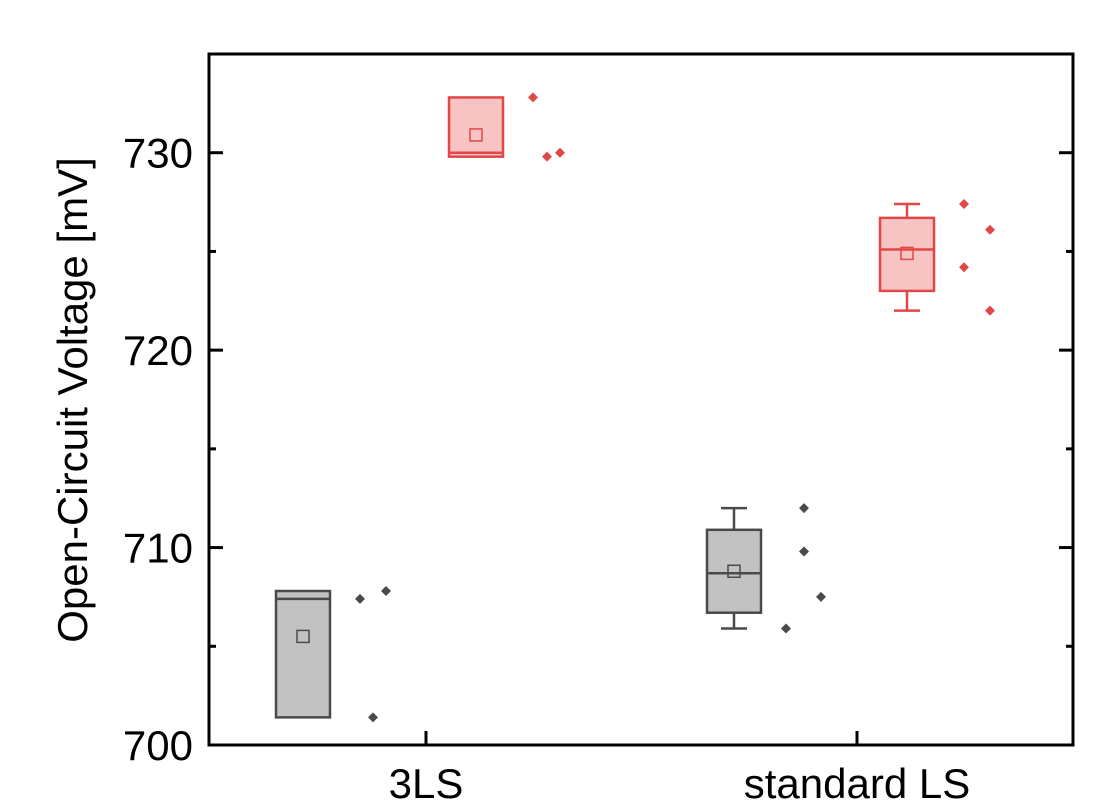 The height and width of the screenshot is (808, 1099). What do you see at coordinates (158, 449) in the screenshot?
I see `y-tick-labels: 700 710 720 730` at bounding box center [158, 449].